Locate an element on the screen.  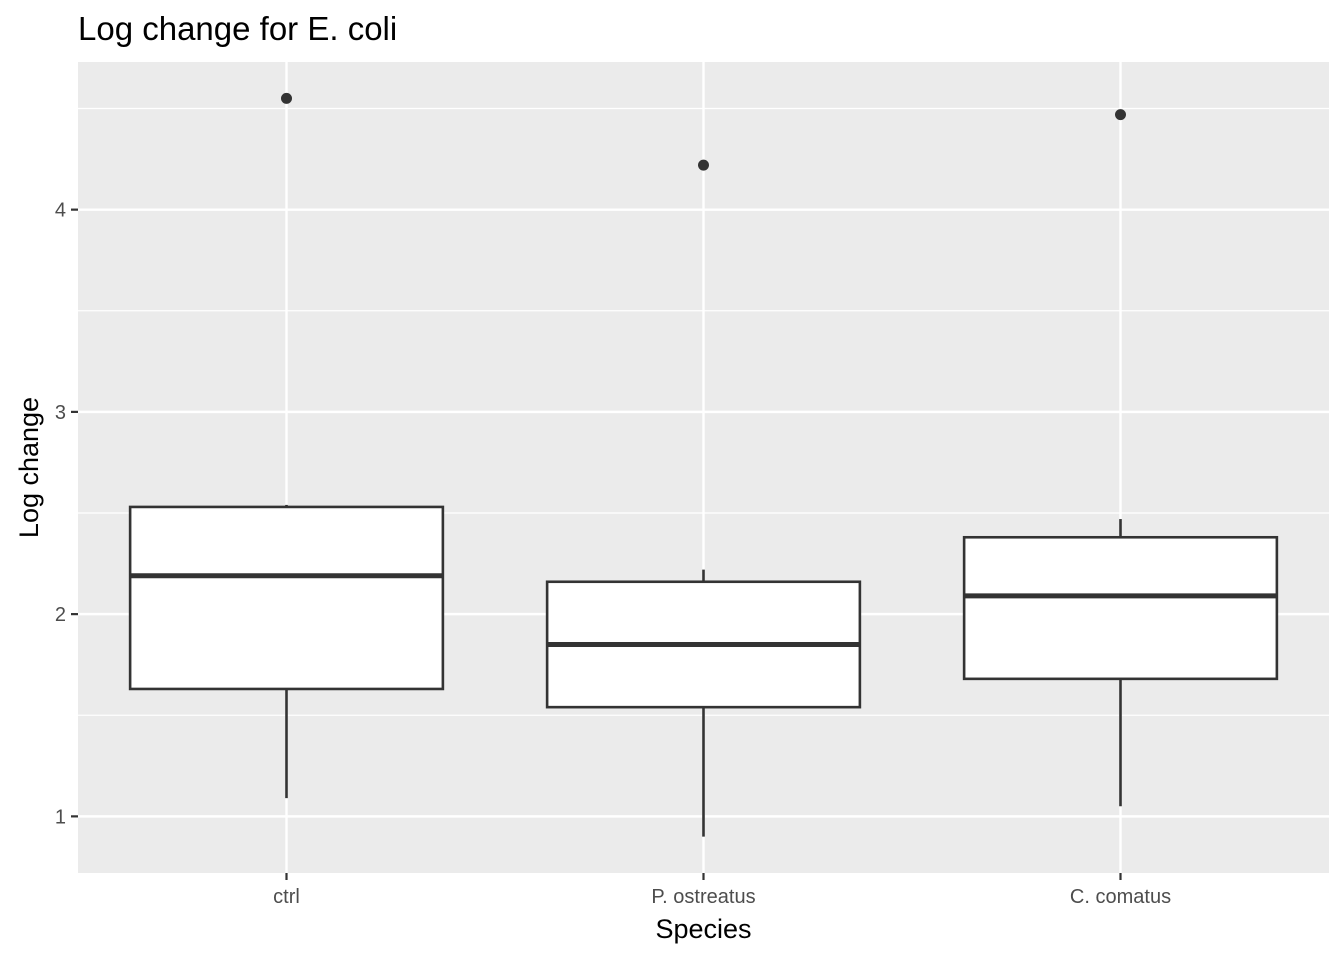
x-tick-label: P. ostreatus is located at coordinates (703, 897).